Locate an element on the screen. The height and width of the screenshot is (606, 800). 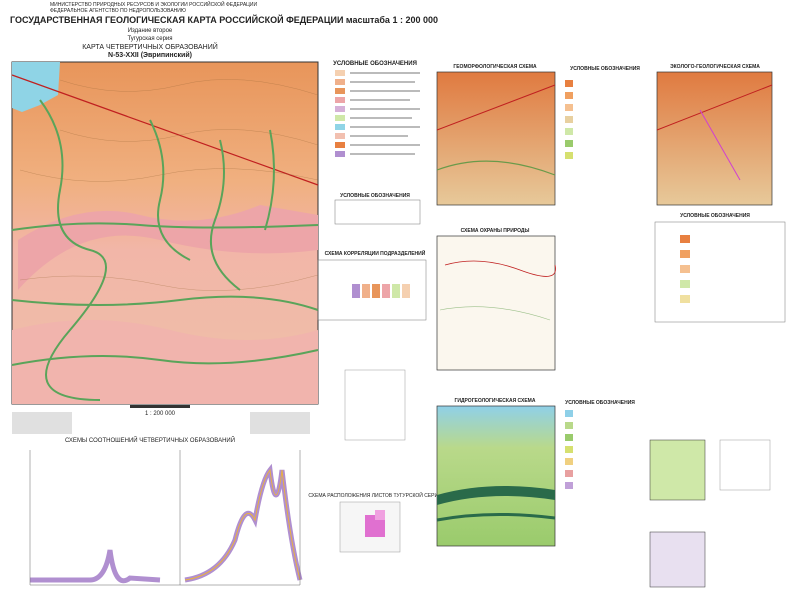
footnotes is located at coordinates (161, 423).